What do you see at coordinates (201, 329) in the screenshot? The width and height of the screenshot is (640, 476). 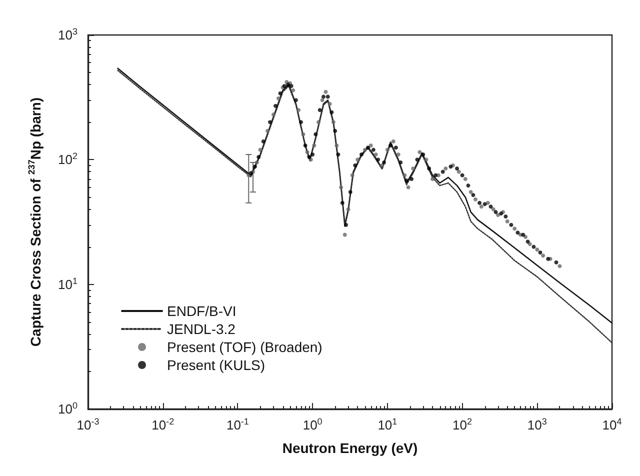 I see `legend-label: JENDL-3.2` at bounding box center [201, 329].